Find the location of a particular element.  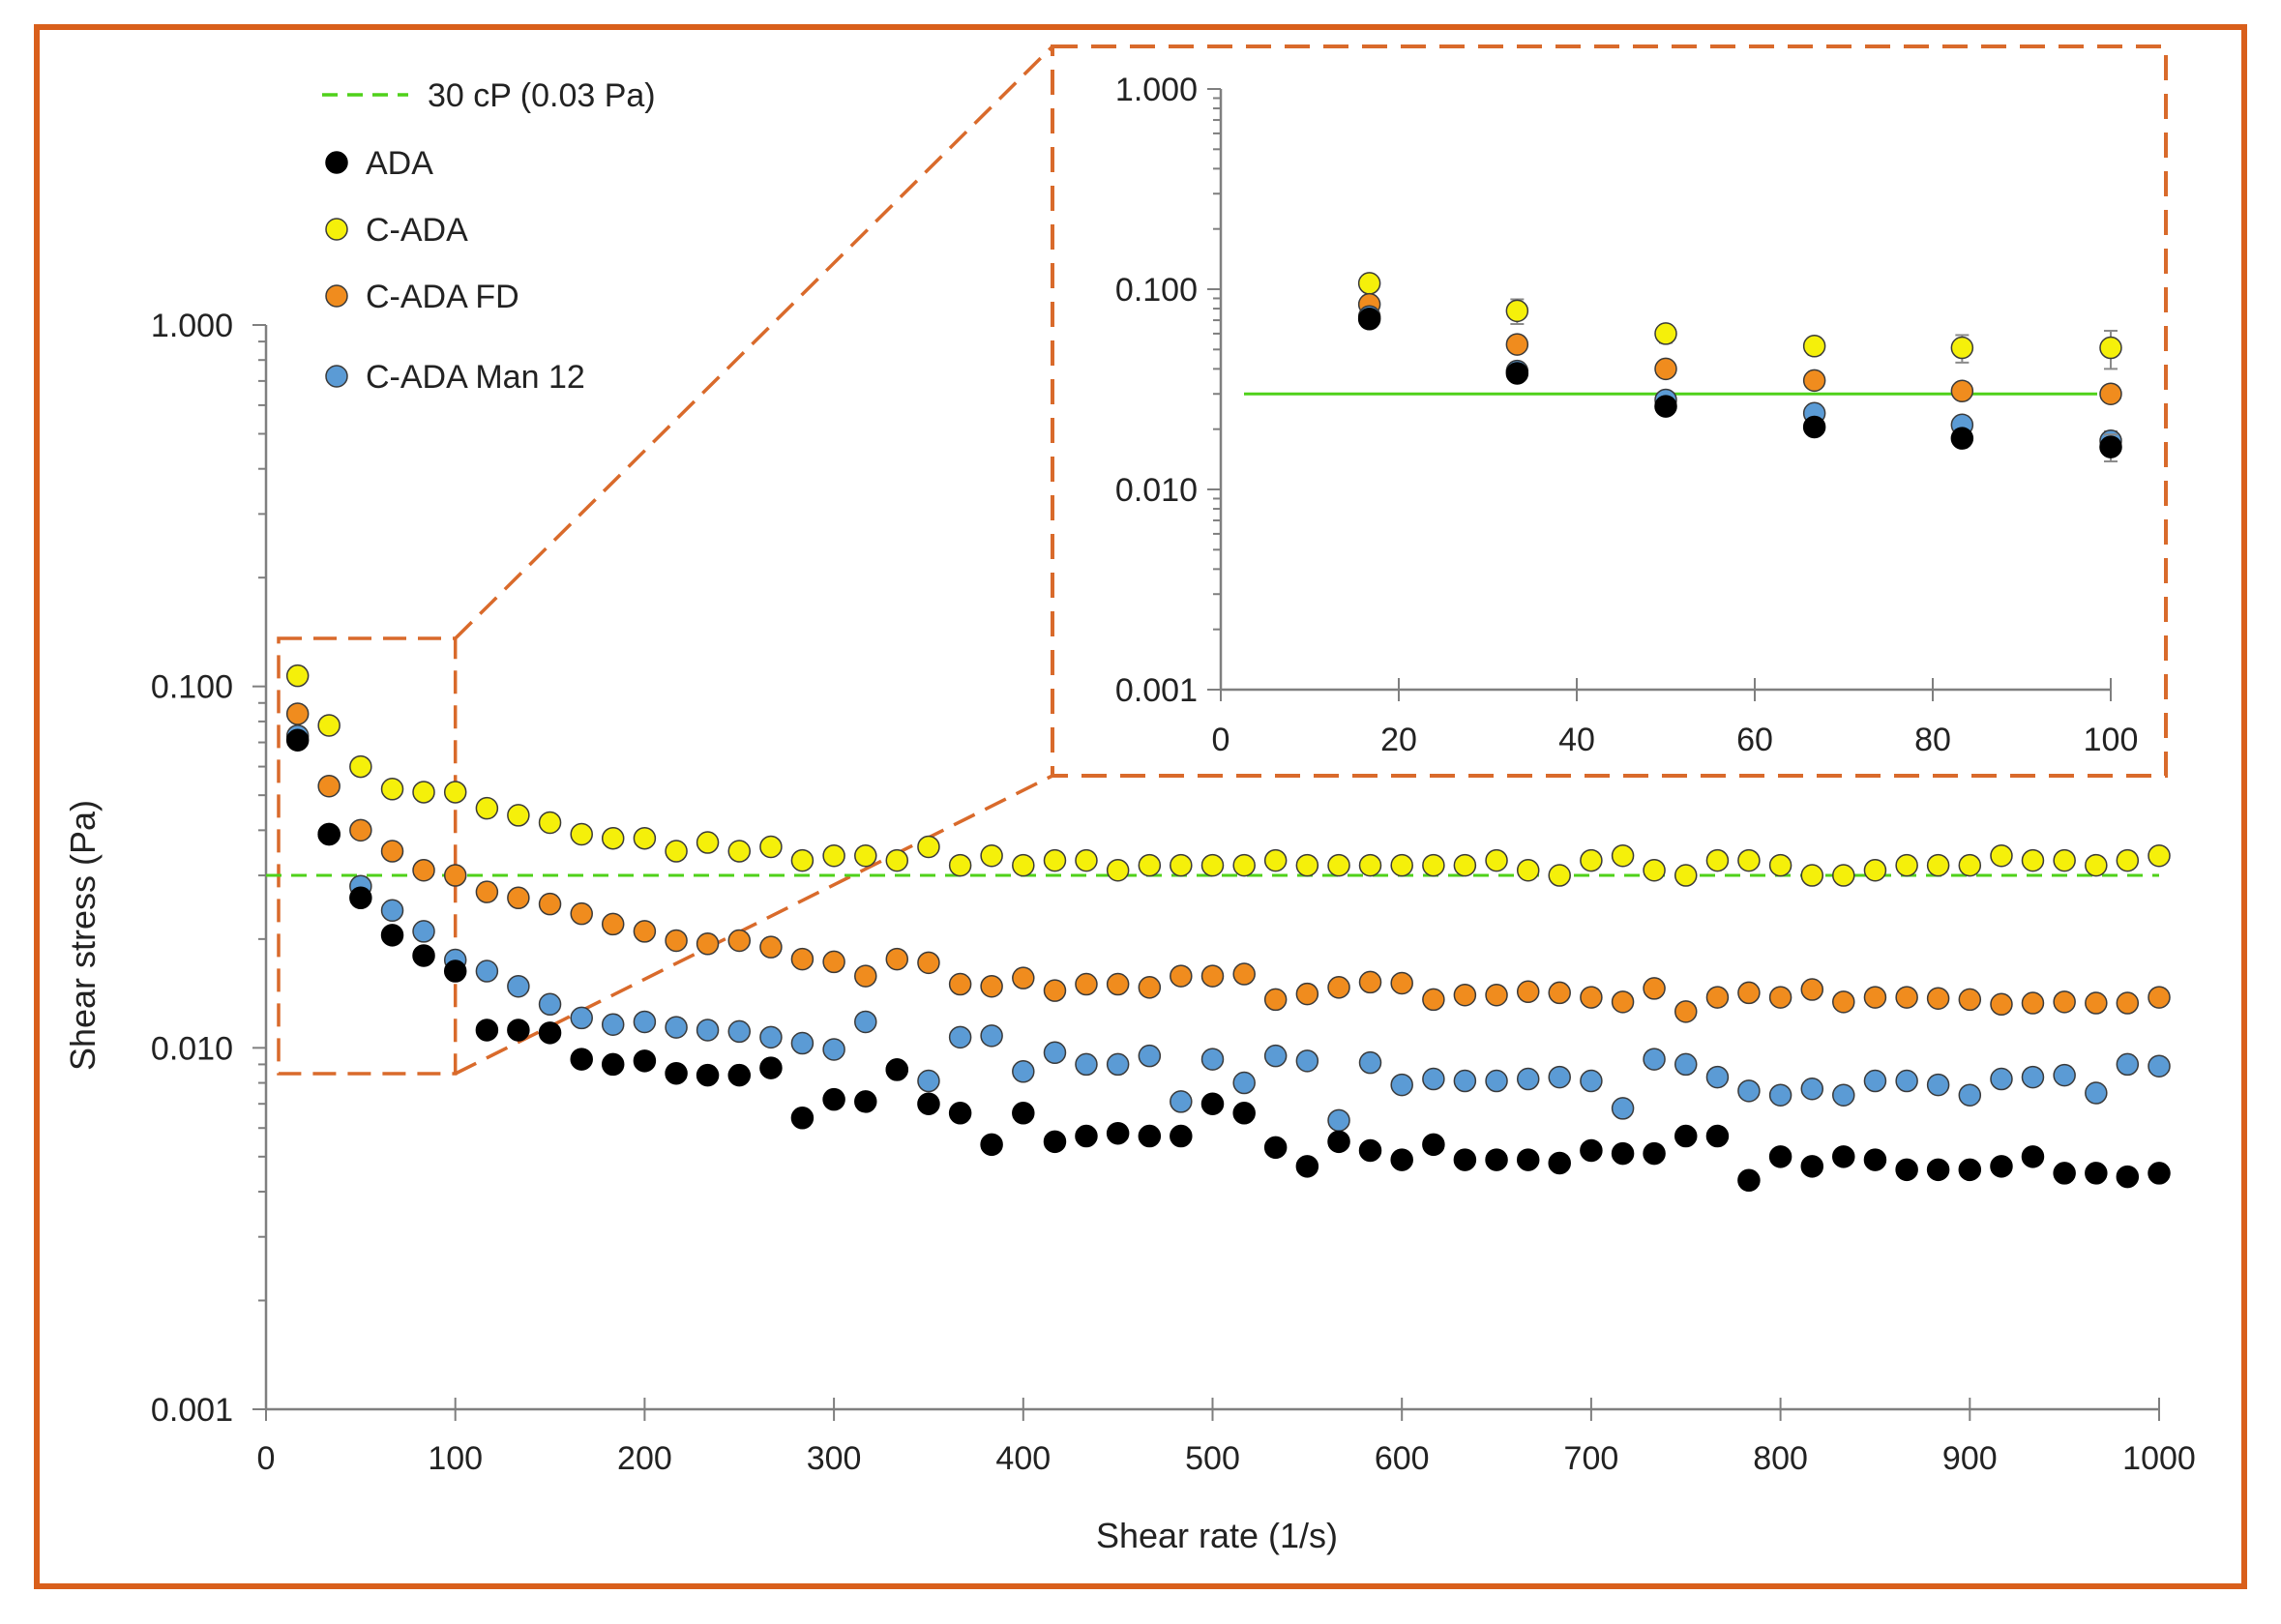

y-tick-label: 0.010 is located at coordinates (192, 1048).